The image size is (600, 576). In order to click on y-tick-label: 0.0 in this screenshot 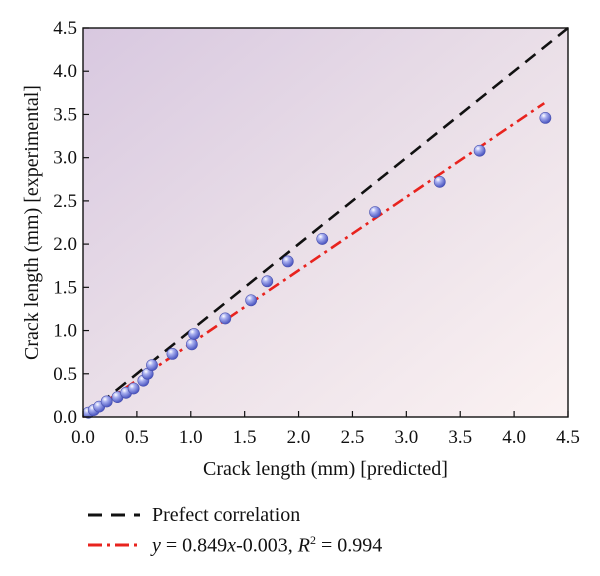, I will do `click(65, 417)`.